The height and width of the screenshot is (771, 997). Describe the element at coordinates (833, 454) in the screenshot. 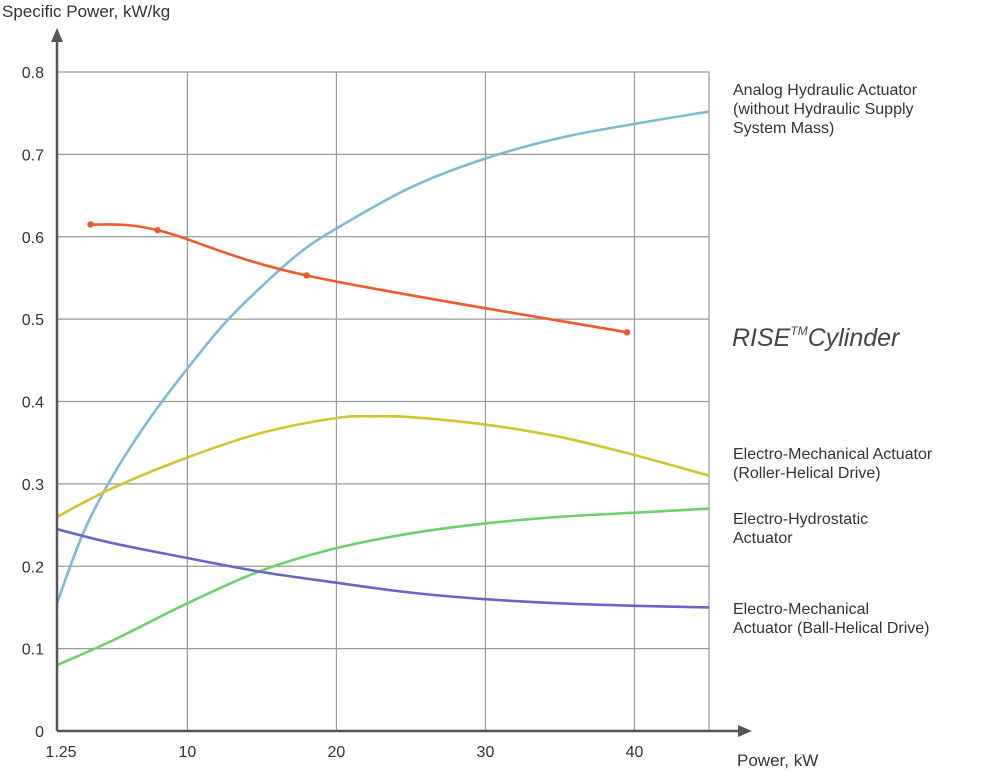

I see `series-label: Electro-Mechanical Actuator` at that location.